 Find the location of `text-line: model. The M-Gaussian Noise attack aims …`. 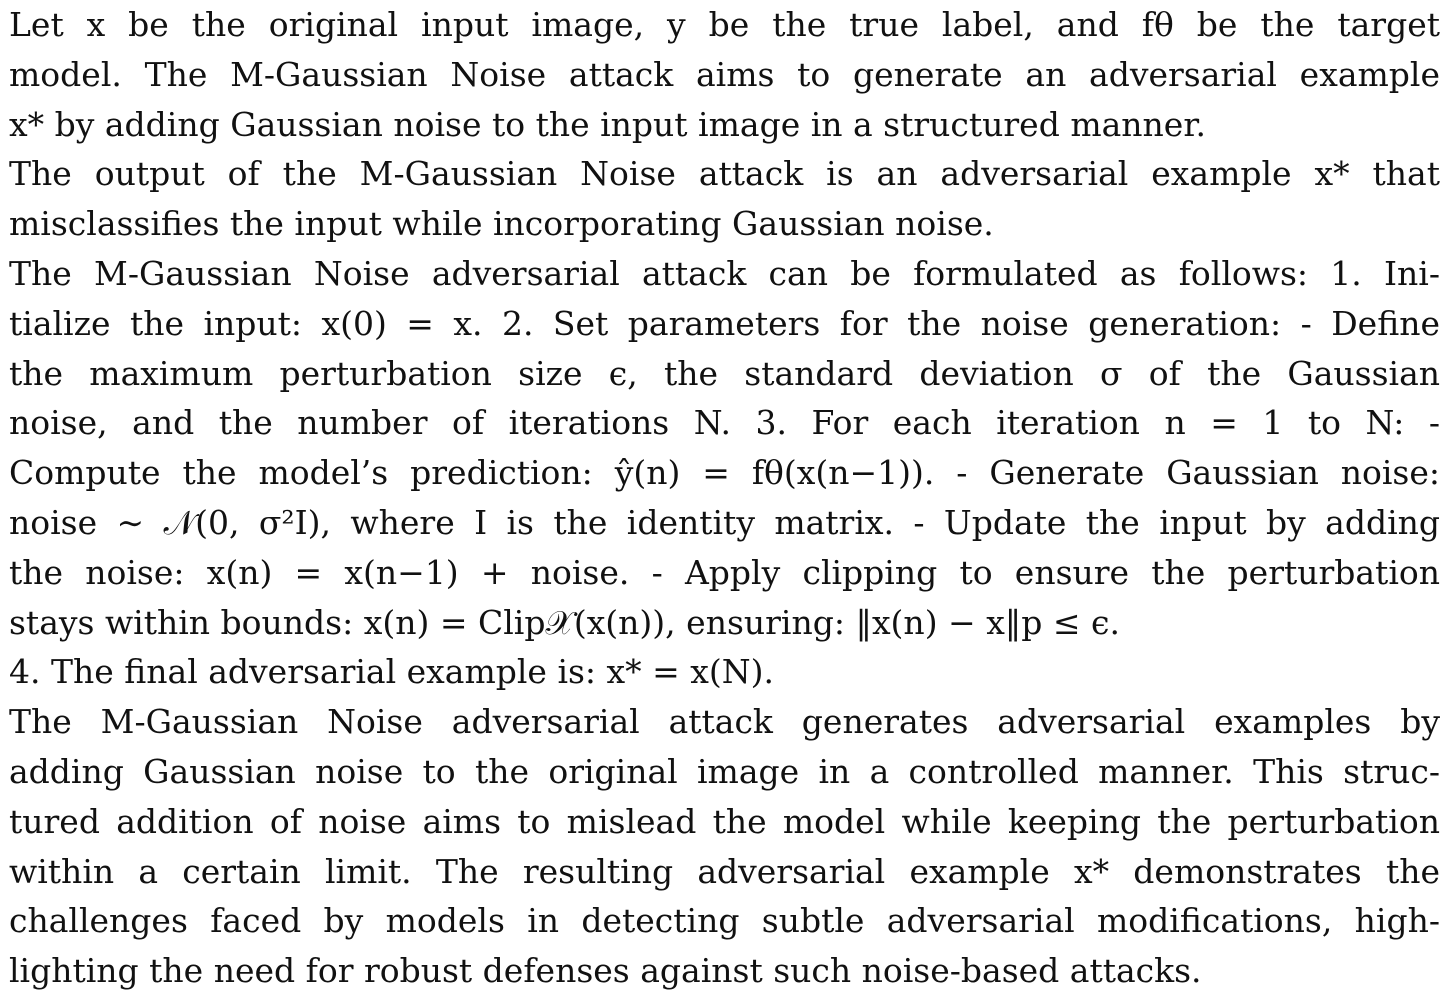

text-line: model. The M-Gaussian Noise attack aims … is located at coordinates (724, 74).